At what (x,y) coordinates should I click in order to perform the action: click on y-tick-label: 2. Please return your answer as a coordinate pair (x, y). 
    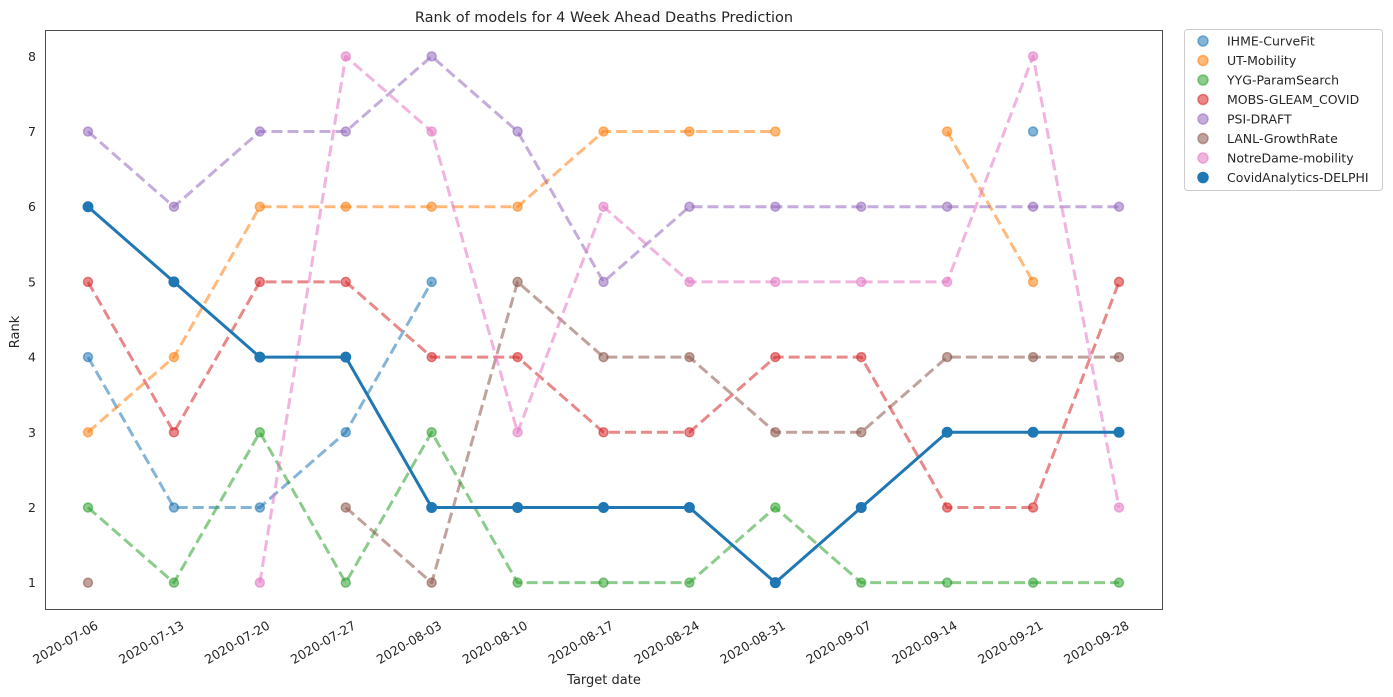
    Looking at the image, I should click on (32, 507).